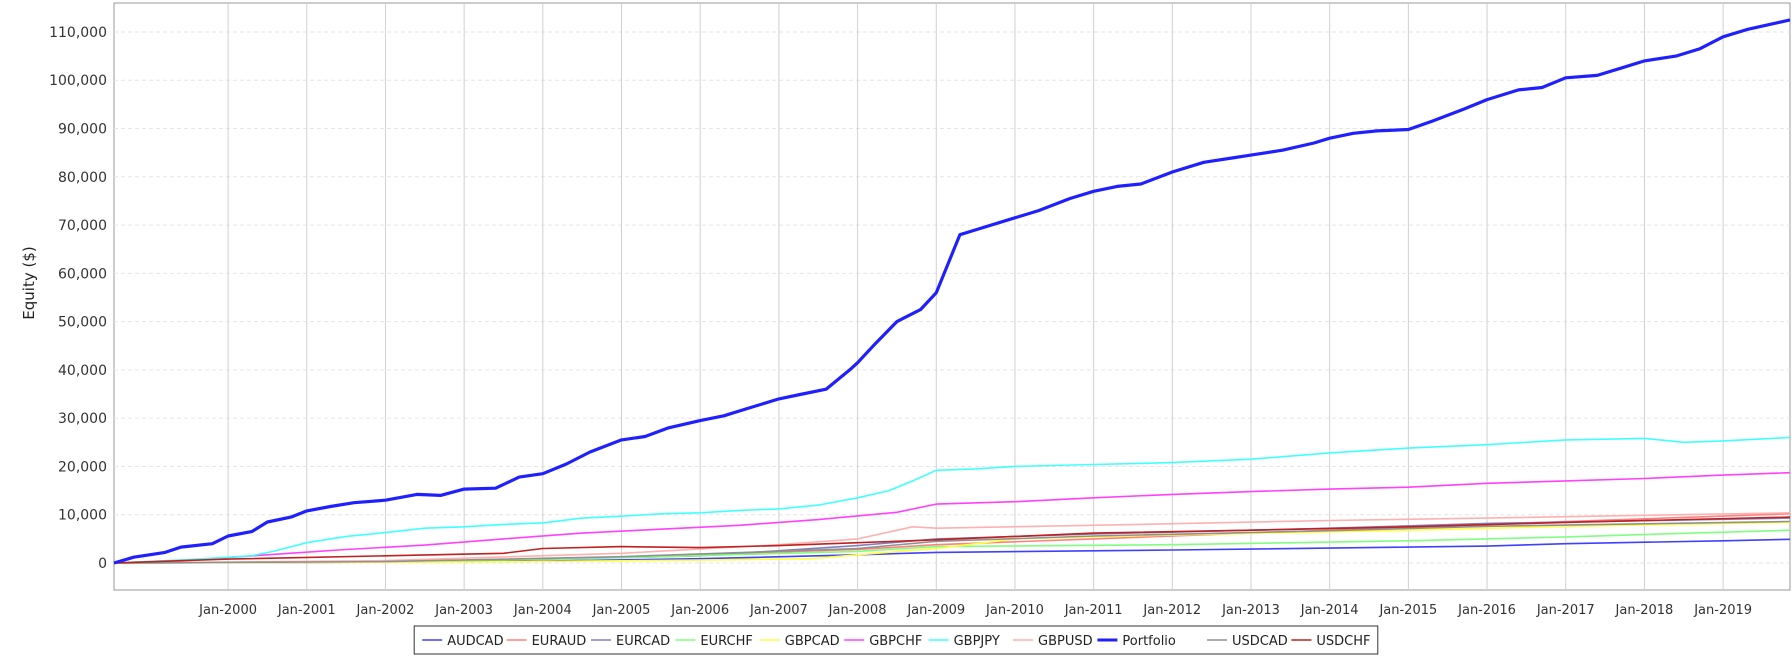 The height and width of the screenshot is (660, 1792). I want to click on y-tick-label: 10,000, so click(82, 516).